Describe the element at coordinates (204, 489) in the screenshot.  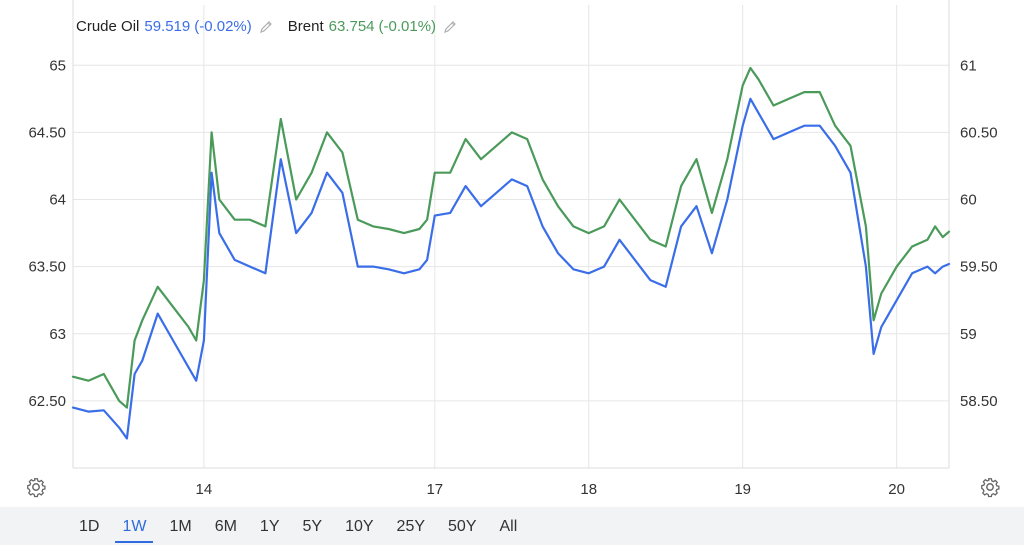
I see `x-tick-label: 14` at that location.